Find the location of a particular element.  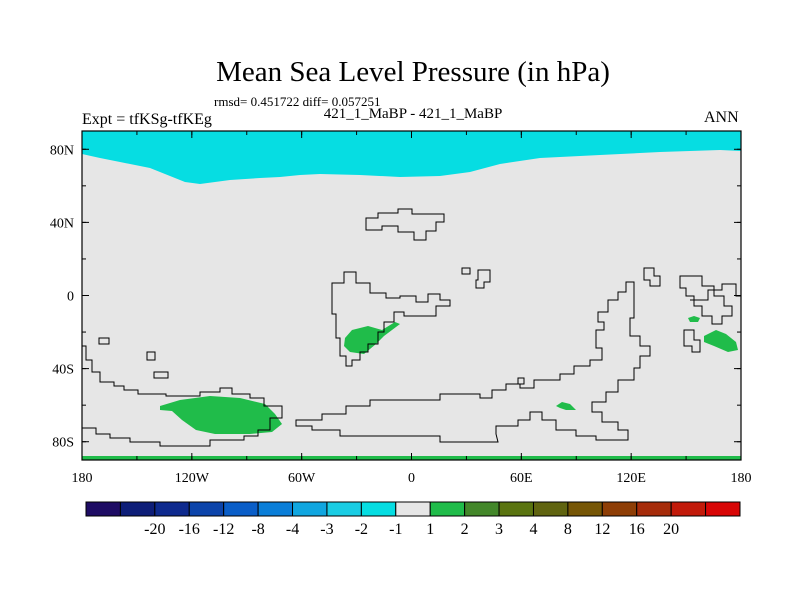

contour-north-atlantic is located at coordinates (405, 224).